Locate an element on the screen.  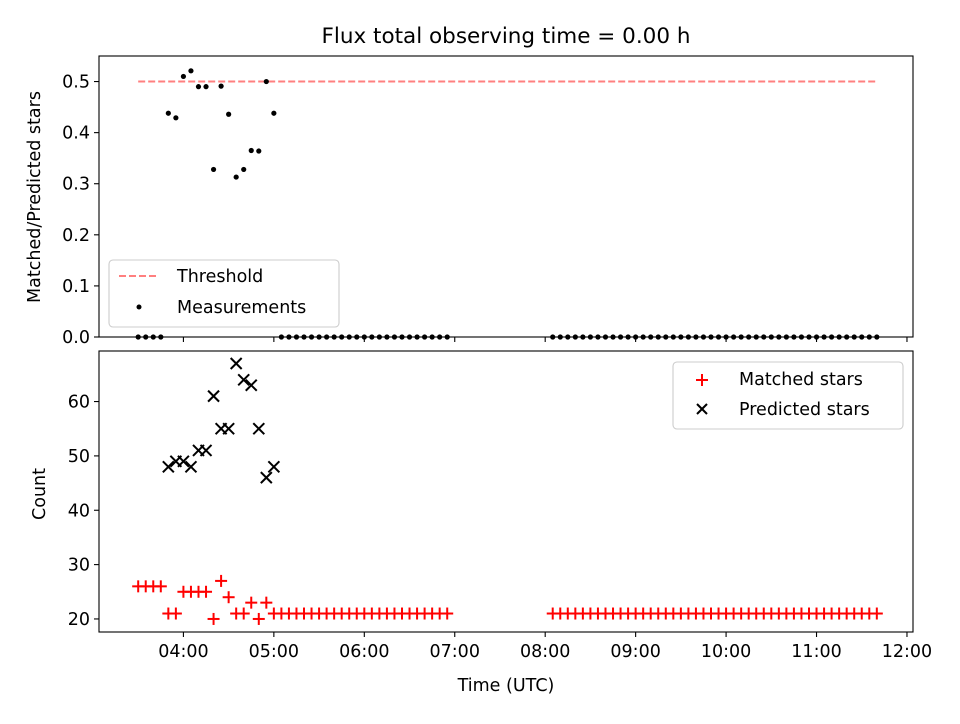
x-tick-label: 11:00 is located at coordinates (816, 652).